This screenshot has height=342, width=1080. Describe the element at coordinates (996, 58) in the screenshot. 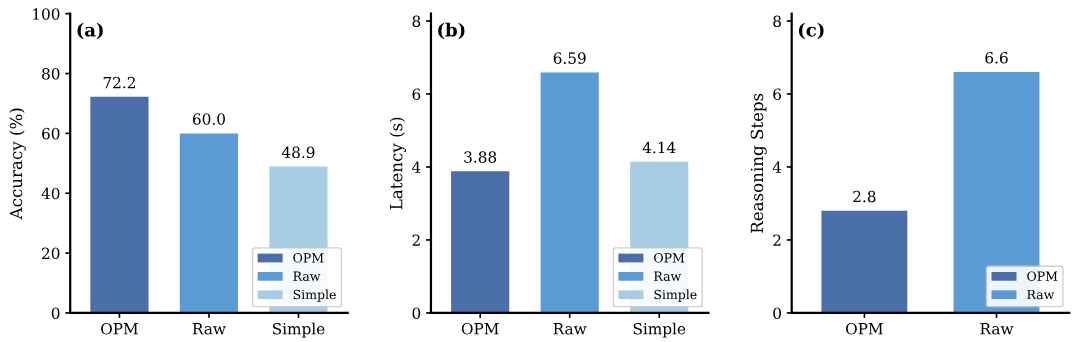

I see `data-label: 6.6` at that location.